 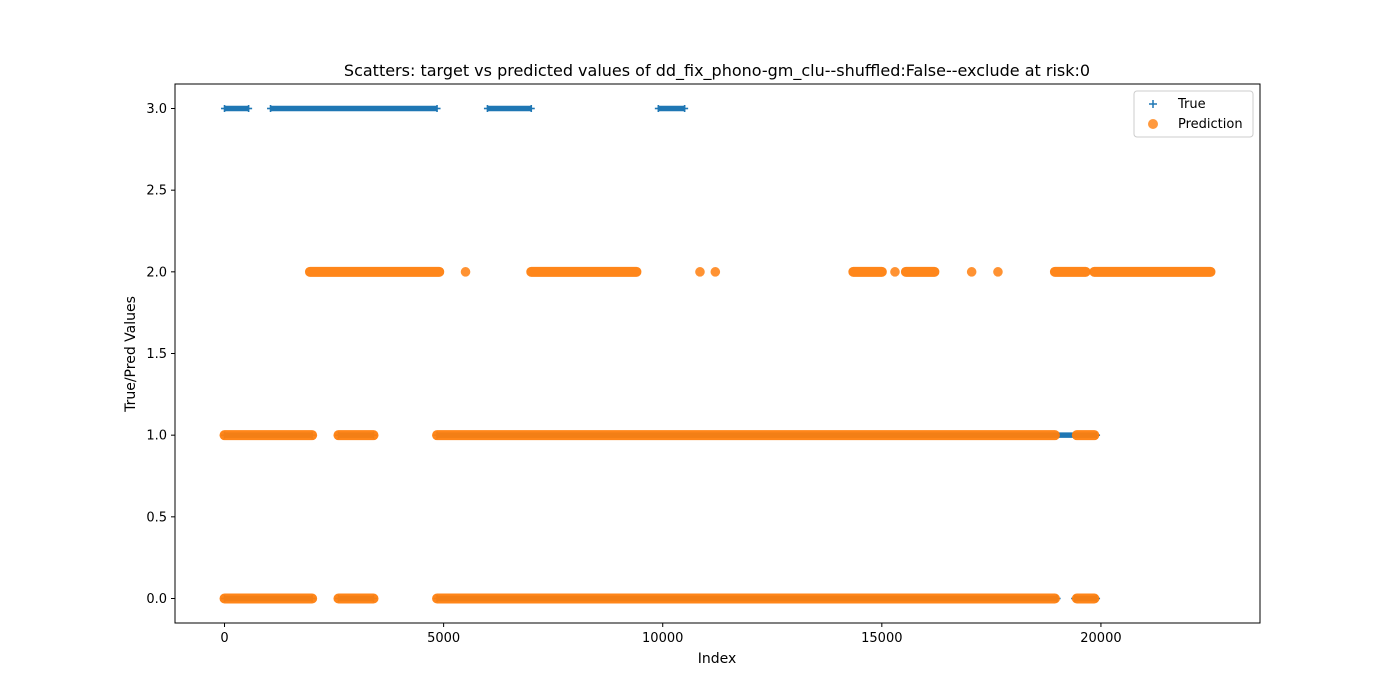 What do you see at coordinates (717, 659) in the screenshot?
I see `x-axis-label: Index` at bounding box center [717, 659].